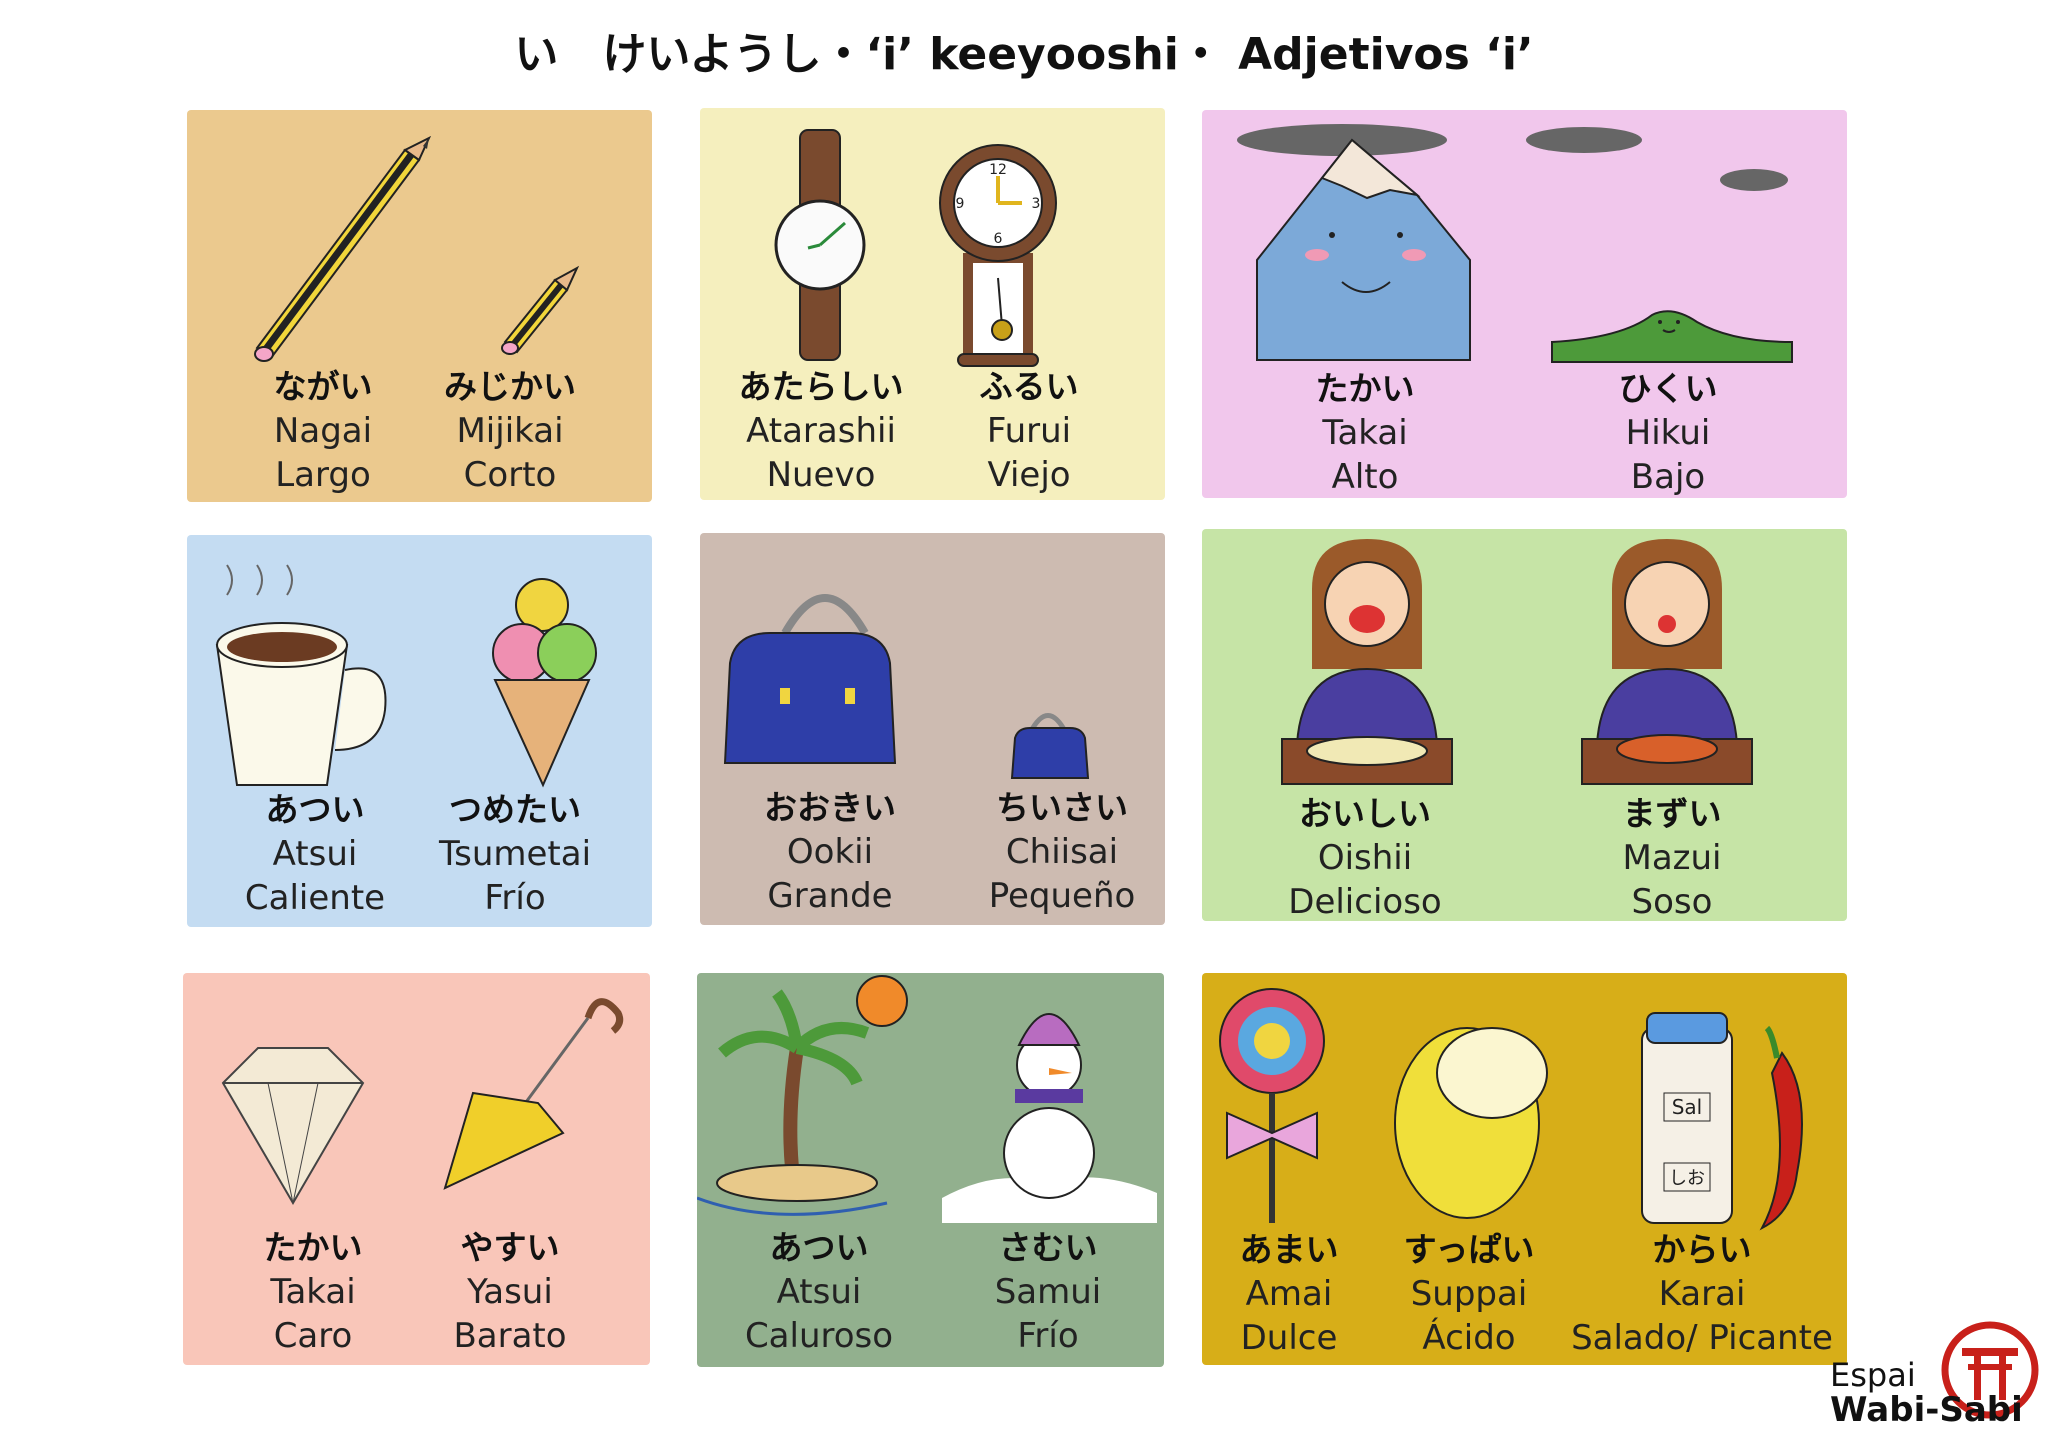 The height and width of the screenshot is (1448, 2048). I want to click on pendulum-clock-icon: 12 3 6 9, so click(998, 255).